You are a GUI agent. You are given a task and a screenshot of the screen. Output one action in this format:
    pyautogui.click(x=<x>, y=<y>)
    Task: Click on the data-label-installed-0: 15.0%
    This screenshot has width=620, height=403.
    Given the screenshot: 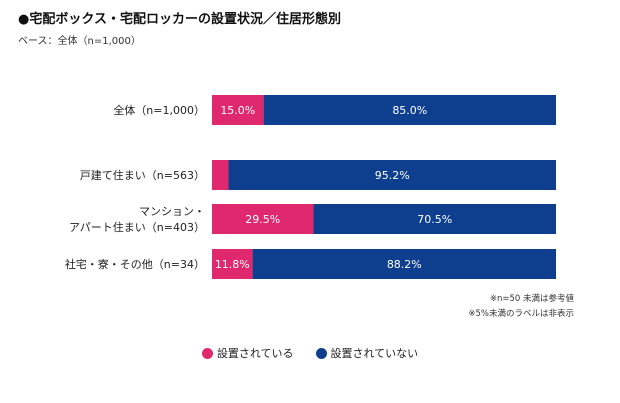 What is the action you would take?
    pyautogui.click(x=237, y=110)
    